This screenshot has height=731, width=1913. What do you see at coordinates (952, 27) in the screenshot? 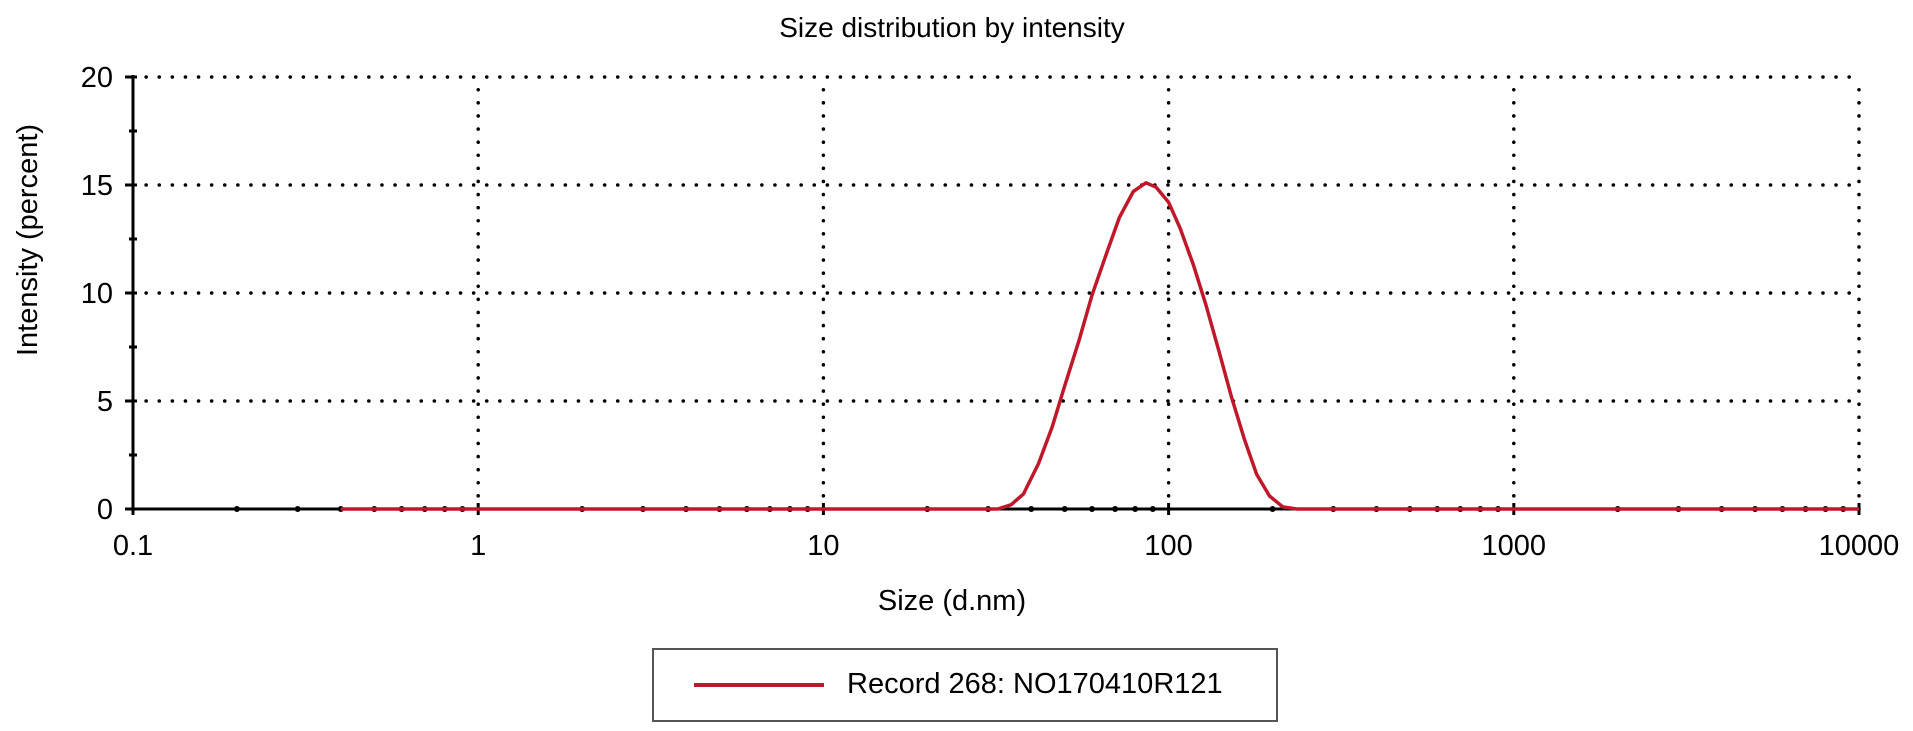
I see `chart-title: Size distribution by intensity` at bounding box center [952, 27].